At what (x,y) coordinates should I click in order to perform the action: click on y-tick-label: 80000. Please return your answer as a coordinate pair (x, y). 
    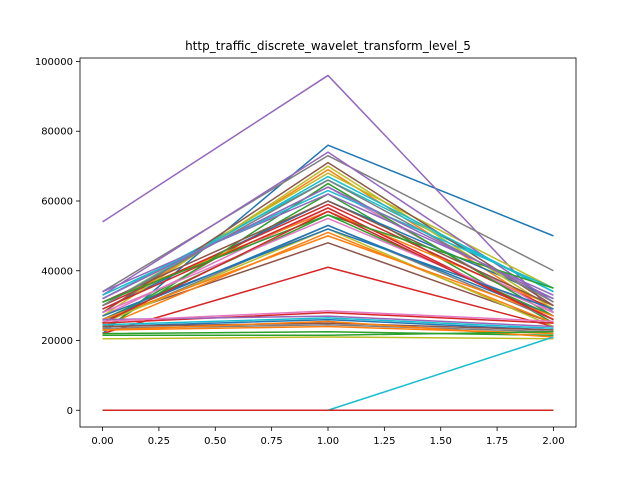
    Looking at the image, I should click on (57, 132).